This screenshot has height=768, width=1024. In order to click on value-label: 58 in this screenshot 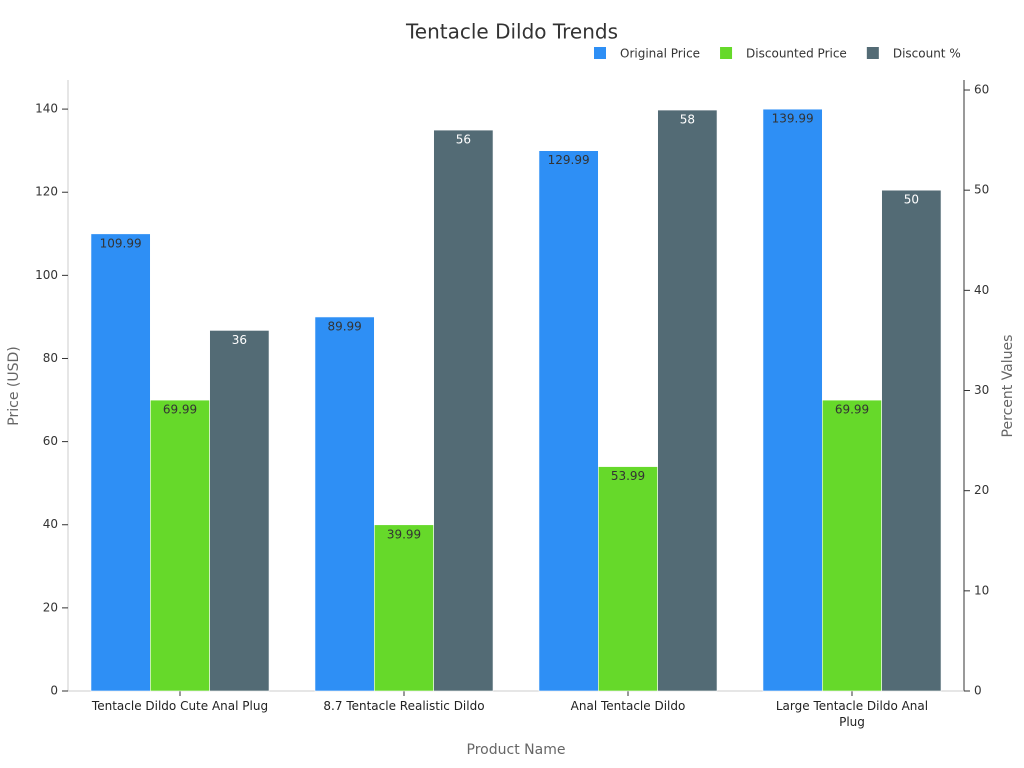, I will do `click(687, 120)`.